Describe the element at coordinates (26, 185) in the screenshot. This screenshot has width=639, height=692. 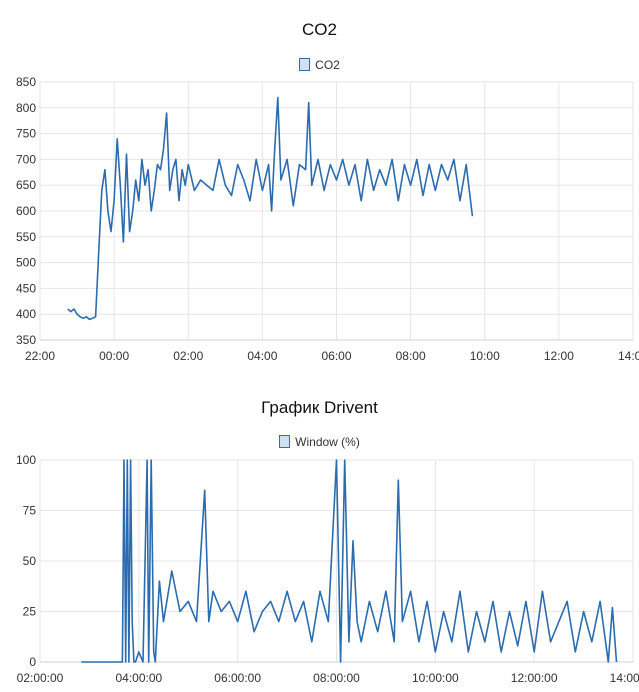
I see `y-tick-label: 650` at that location.